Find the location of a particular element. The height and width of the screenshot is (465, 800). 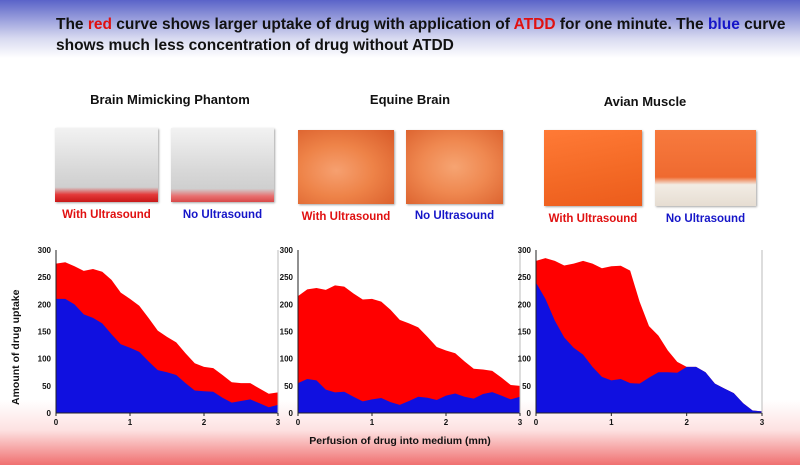

panel-title-equine: Equine Brain is located at coordinates (410, 99).